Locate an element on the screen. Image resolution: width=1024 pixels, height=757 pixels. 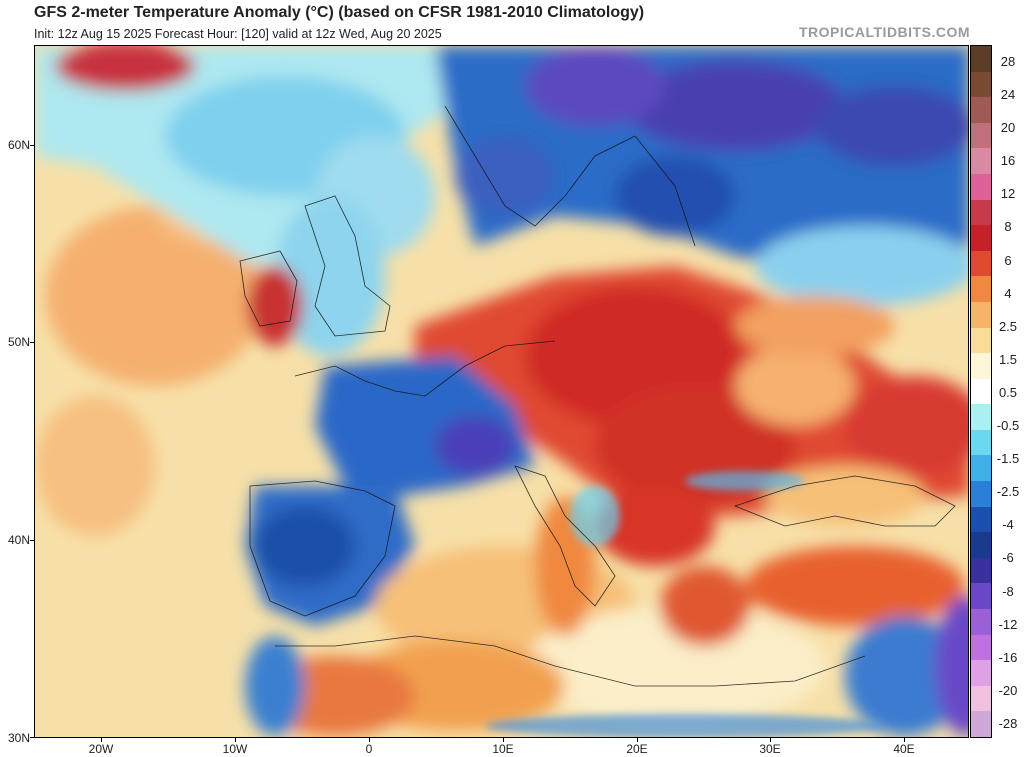
colorbar-label: -4 is located at coordinates (1008, 525).